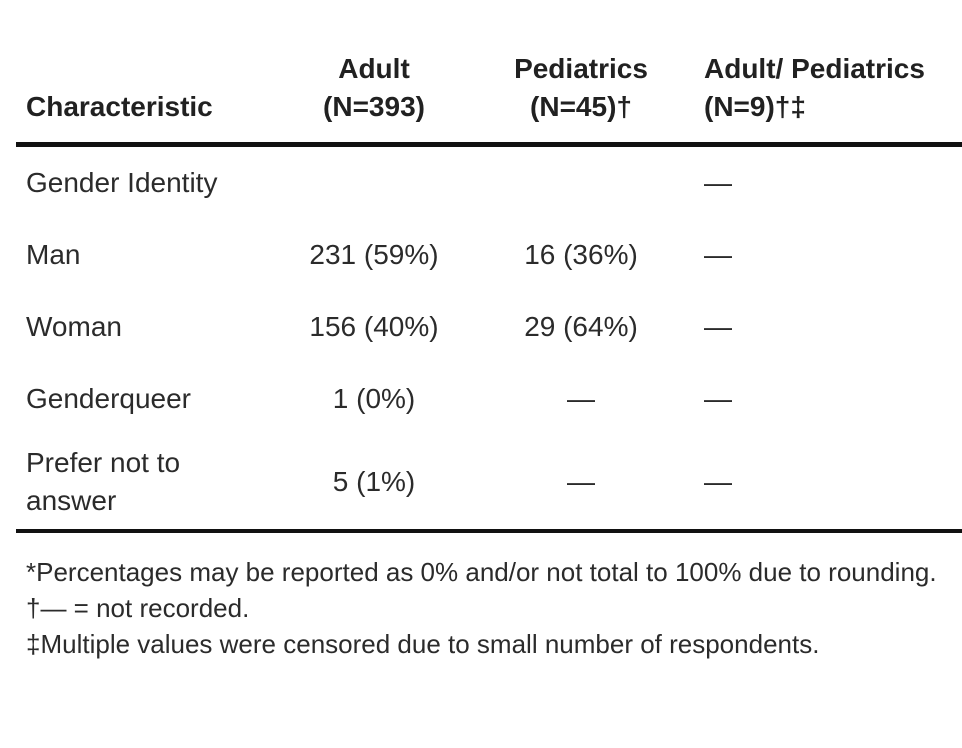 This screenshot has height=748, width=962. Describe the element at coordinates (581, 106) in the screenshot. I see `header-pediatrics-line2: (N=45)†` at that location.